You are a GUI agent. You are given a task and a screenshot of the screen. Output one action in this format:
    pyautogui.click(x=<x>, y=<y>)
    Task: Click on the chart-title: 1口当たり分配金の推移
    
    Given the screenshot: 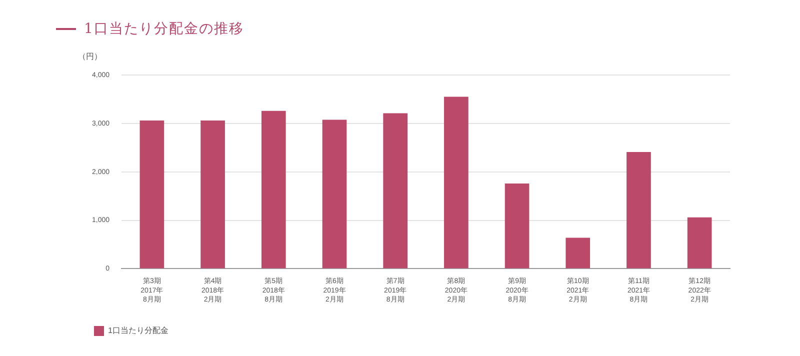 What is the action you would take?
    pyautogui.click(x=164, y=29)
    